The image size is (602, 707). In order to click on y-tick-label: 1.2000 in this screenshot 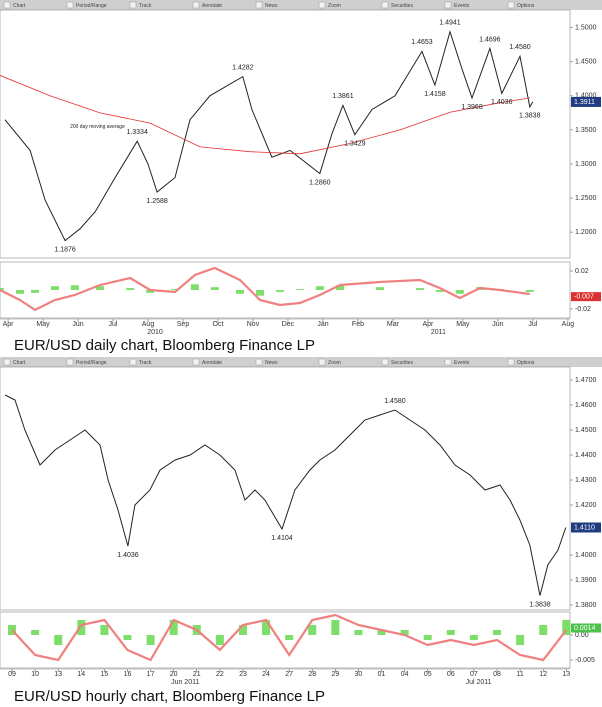, I will do `click(586, 232)`.